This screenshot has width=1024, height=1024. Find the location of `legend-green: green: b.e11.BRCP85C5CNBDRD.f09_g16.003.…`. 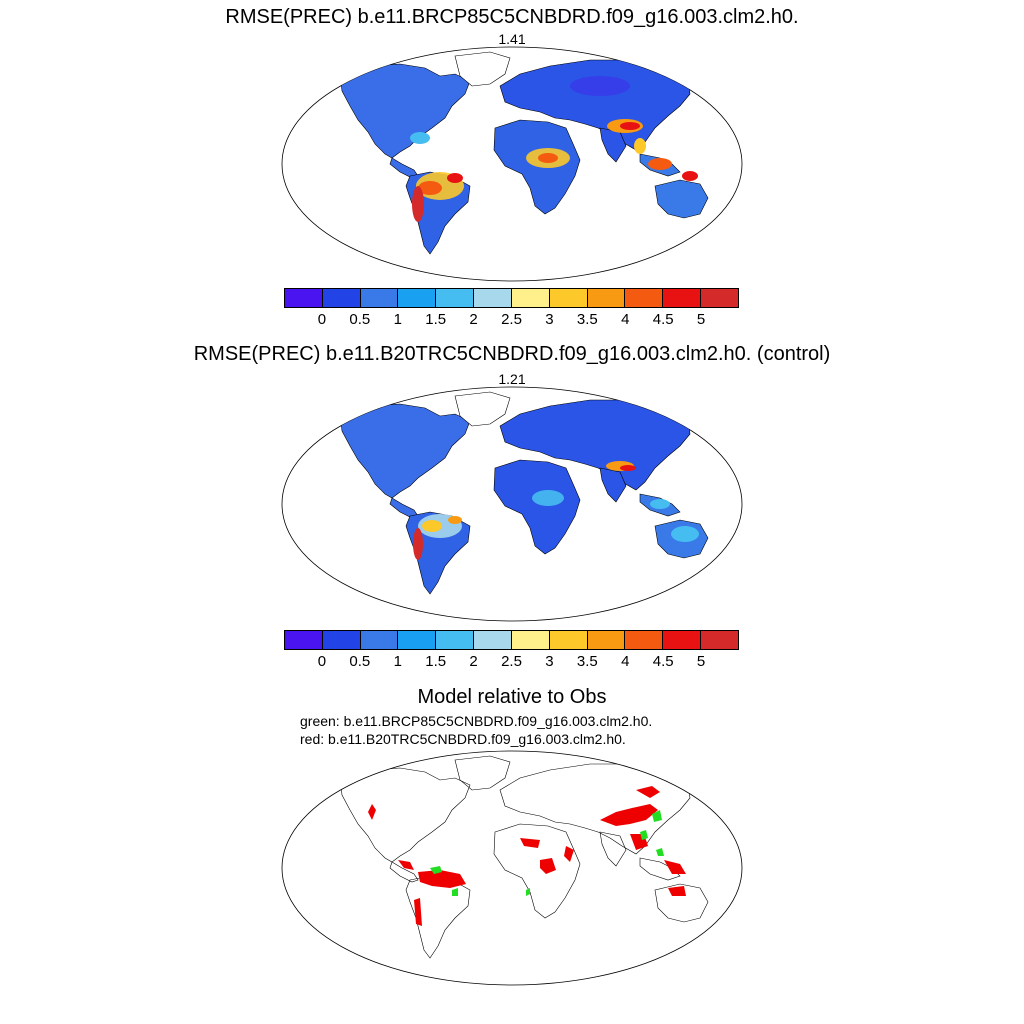

legend-green: green: b.e11.BRCP85C5CNBDRD.f09_g16.003.… is located at coordinates (476, 721).